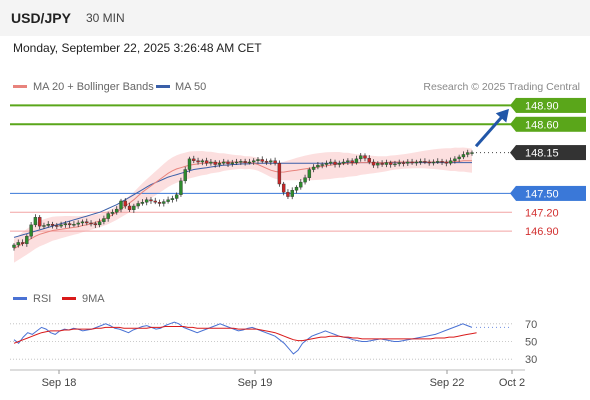 The image size is (590, 400). I want to click on ma9-legend-swatch, so click(69, 298).